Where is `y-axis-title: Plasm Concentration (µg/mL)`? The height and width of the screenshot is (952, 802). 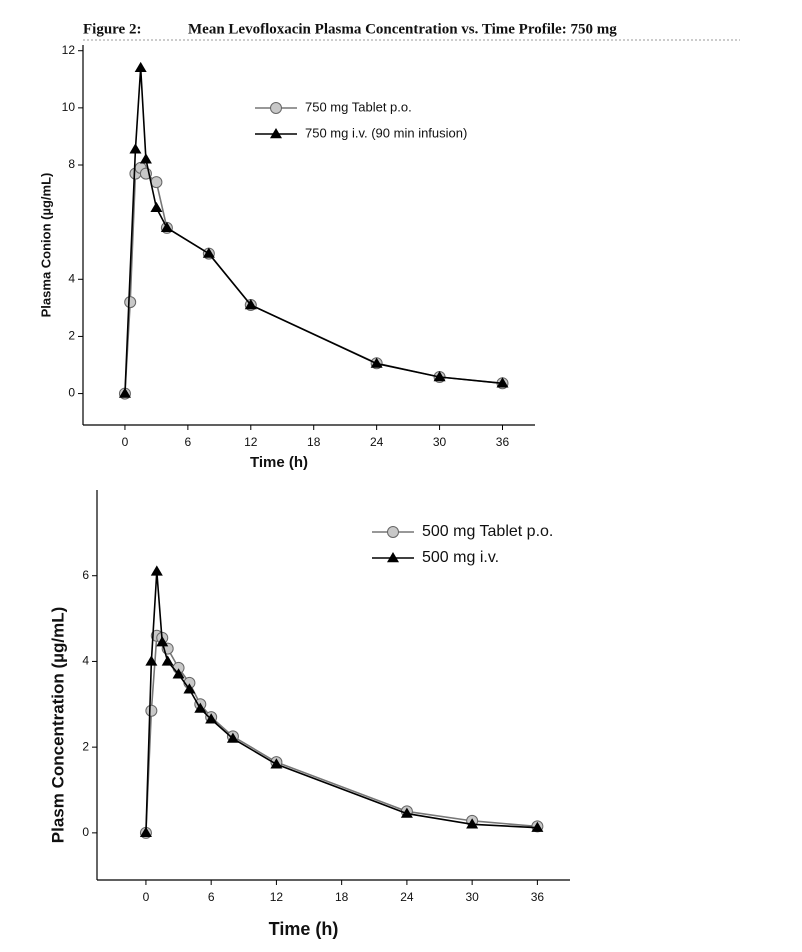 y-axis-title: Plasm Concentration (µg/mL) is located at coordinates (57, 725).